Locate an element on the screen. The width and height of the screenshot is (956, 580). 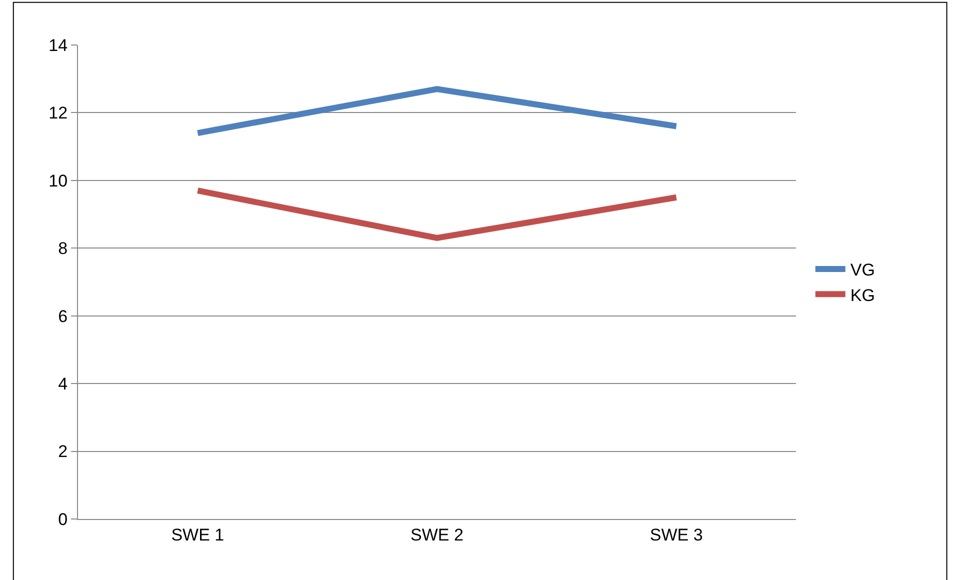
legend-label: VG is located at coordinates (862, 270).